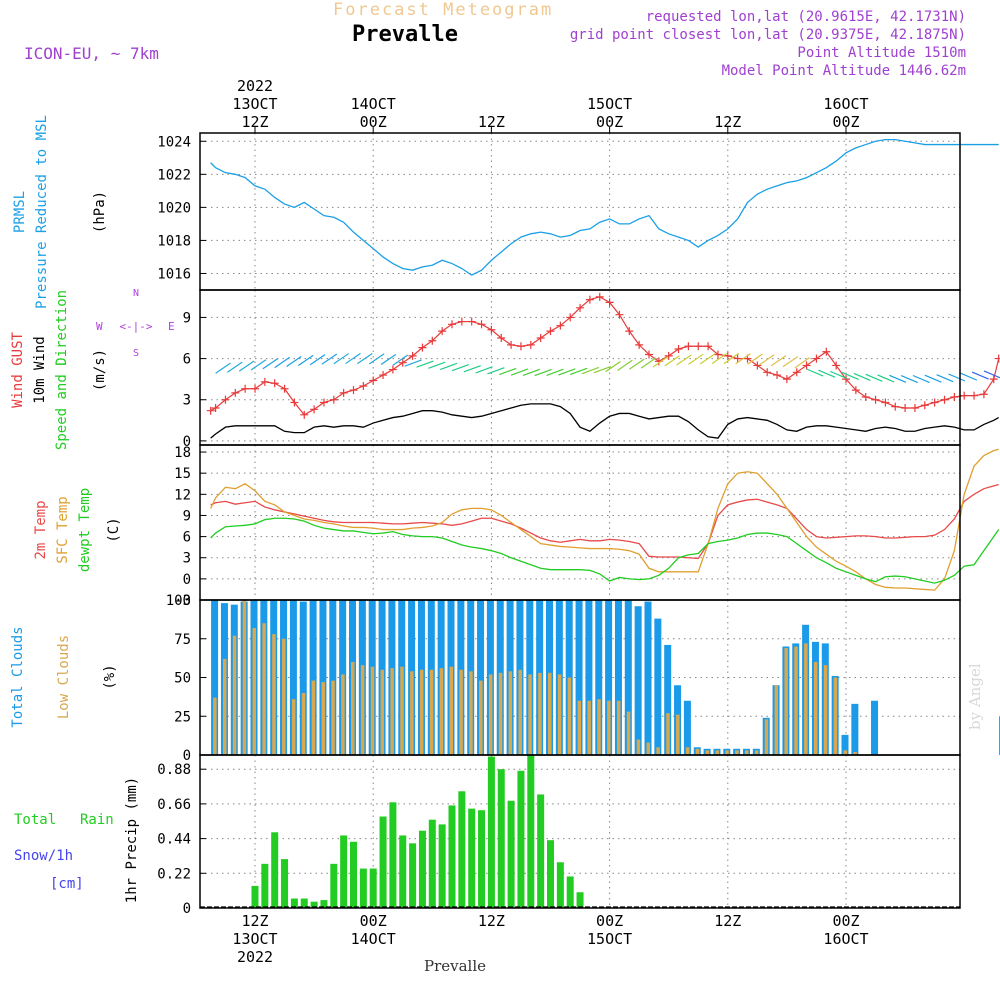  Describe the element at coordinates (35, 820) in the screenshot. I see `total-label: Total` at that location.